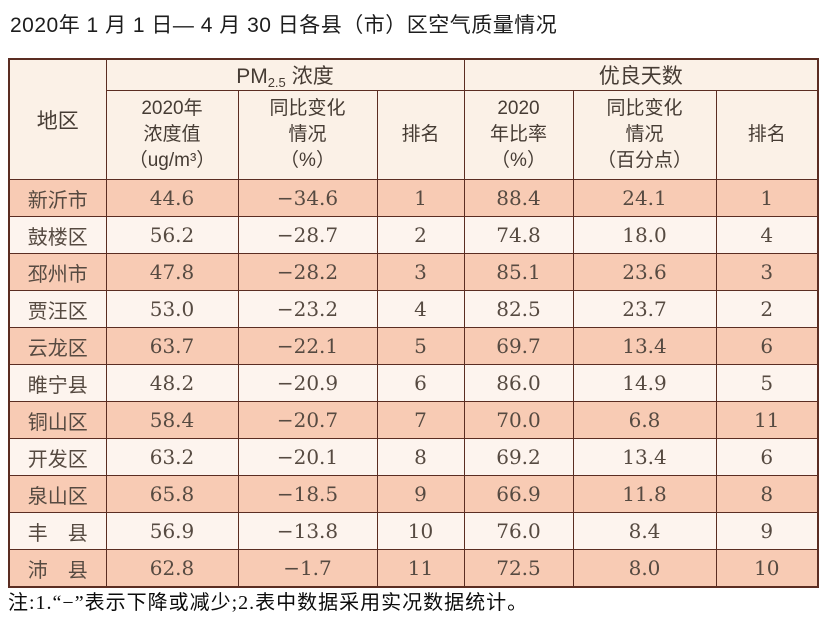  I want to click on pm-change-cell: −22.1, so click(307, 346).